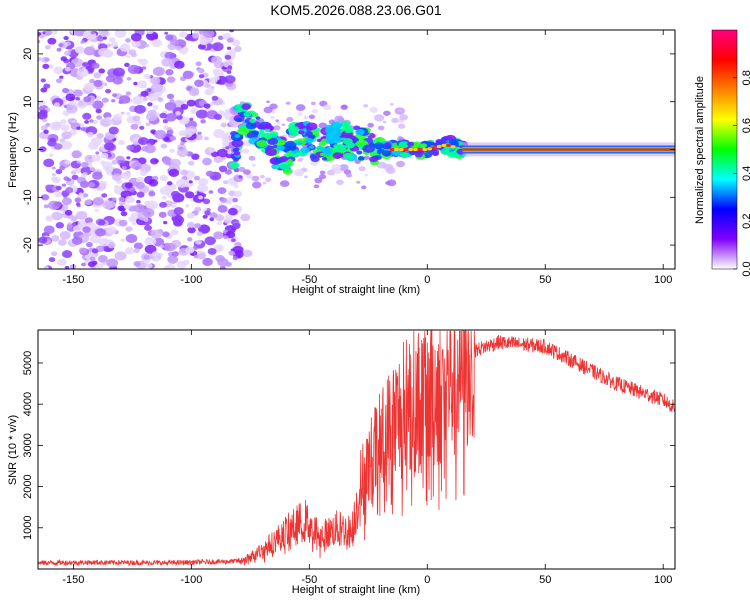 The height and width of the screenshot is (600, 750). Describe the element at coordinates (28, 486) in the screenshot. I see `y-tick-label: 2000` at that location.